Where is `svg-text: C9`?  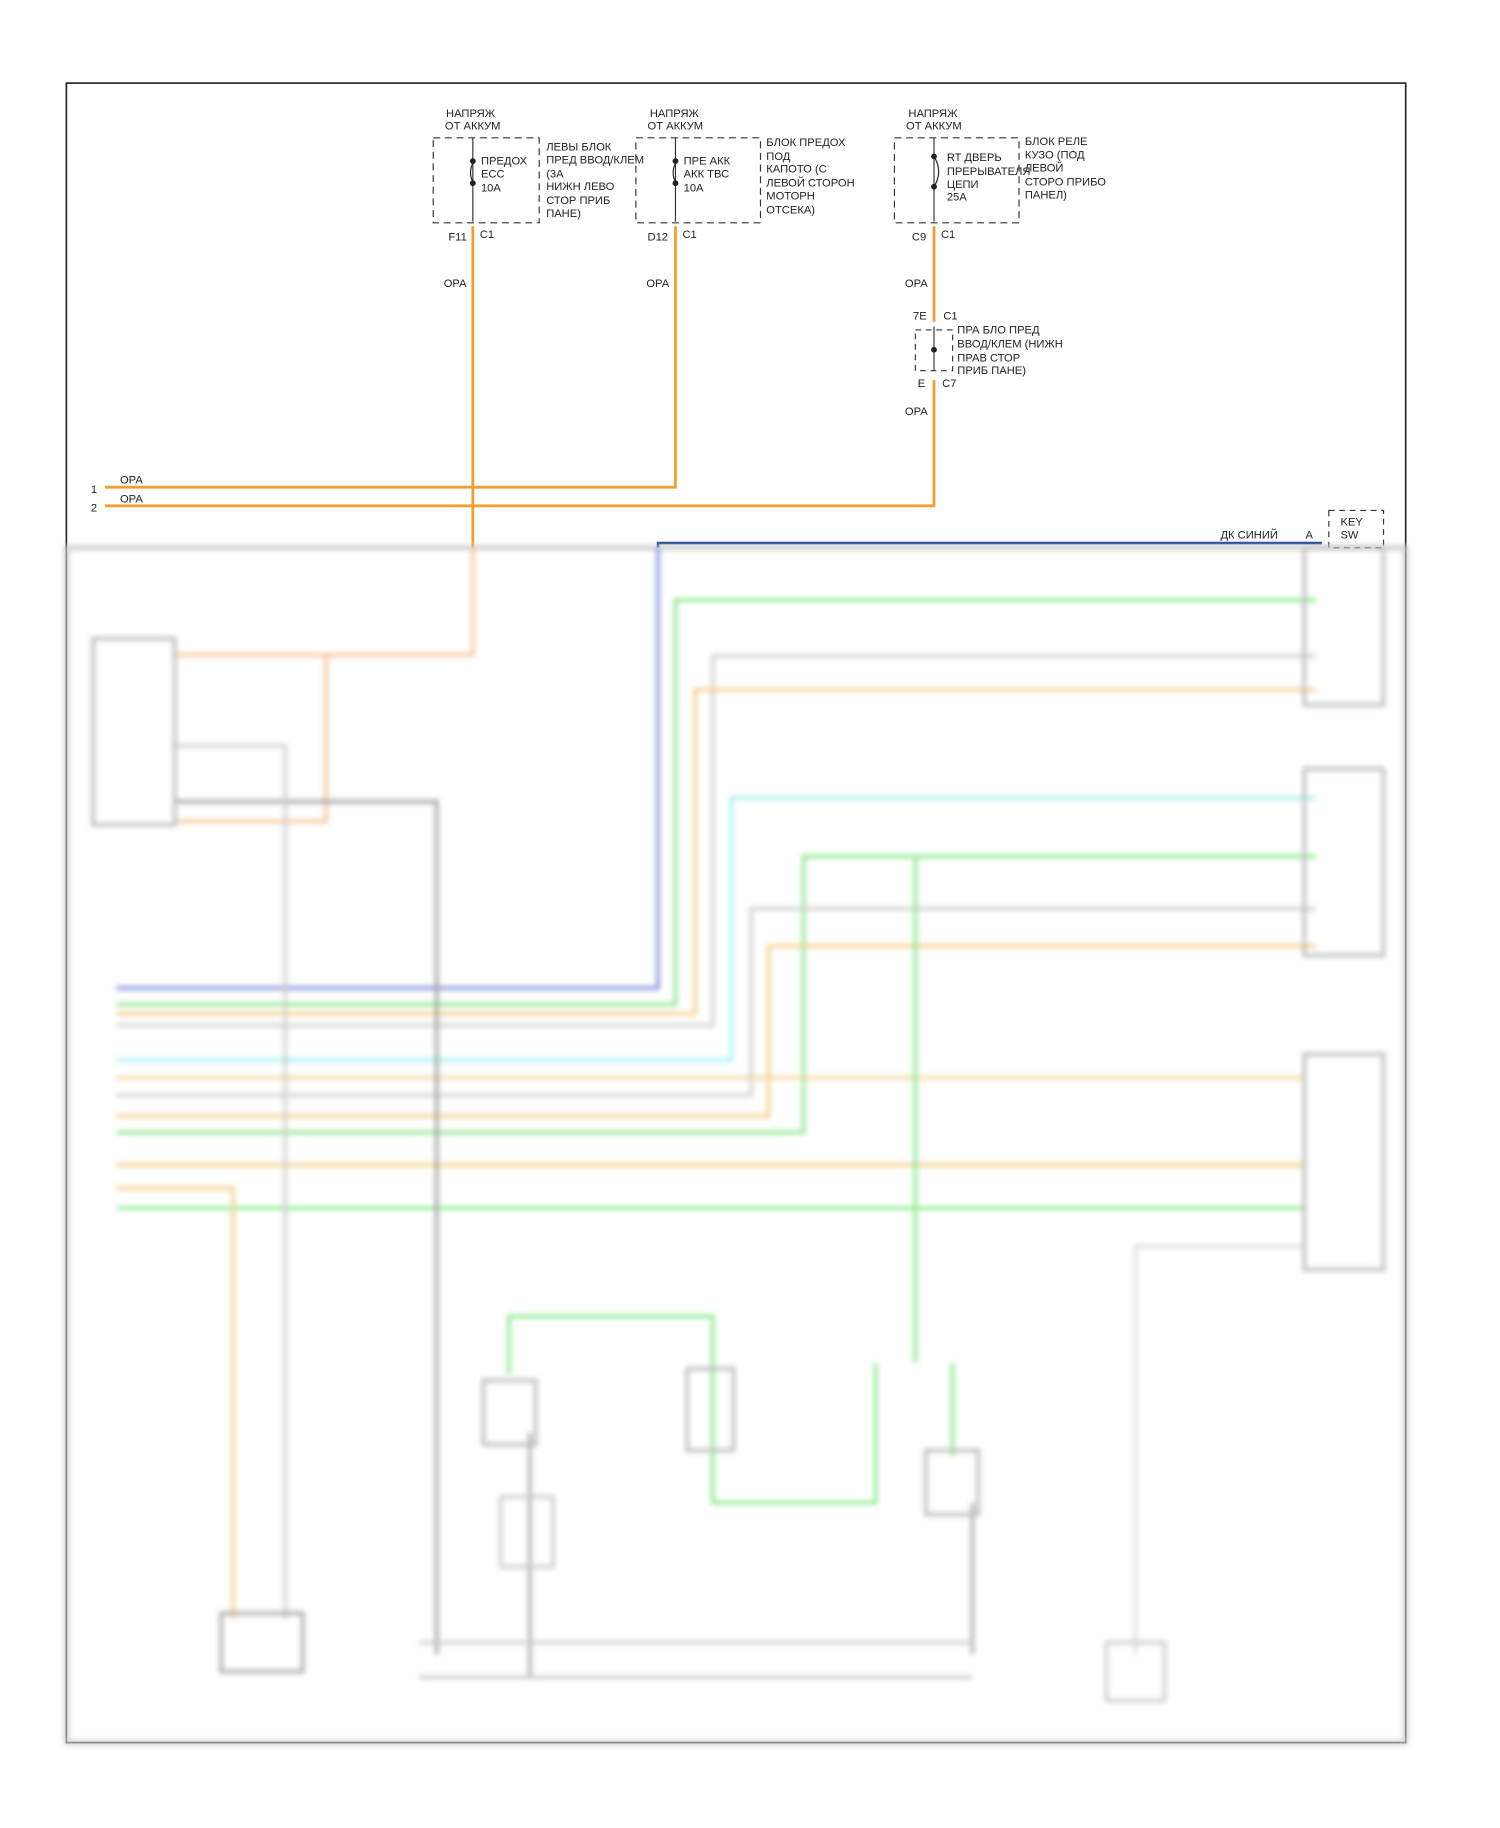
svg-text: C9 is located at coordinates (919, 237).